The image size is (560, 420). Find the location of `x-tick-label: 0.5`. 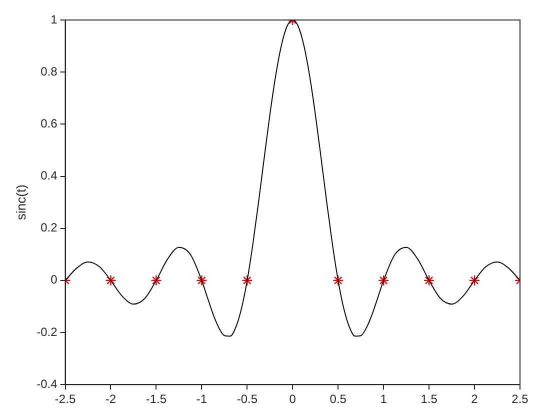

x-tick-label: 0.5 is located at coordinates (338, 399).